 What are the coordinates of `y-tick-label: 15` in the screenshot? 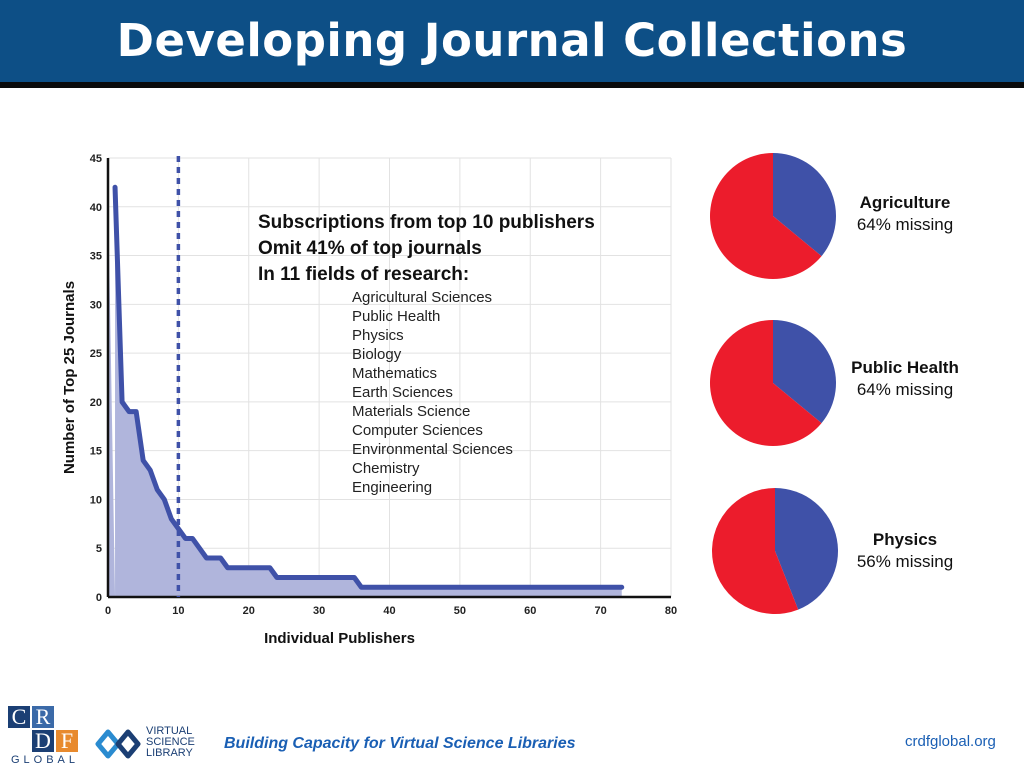 It's located at (96, 452).